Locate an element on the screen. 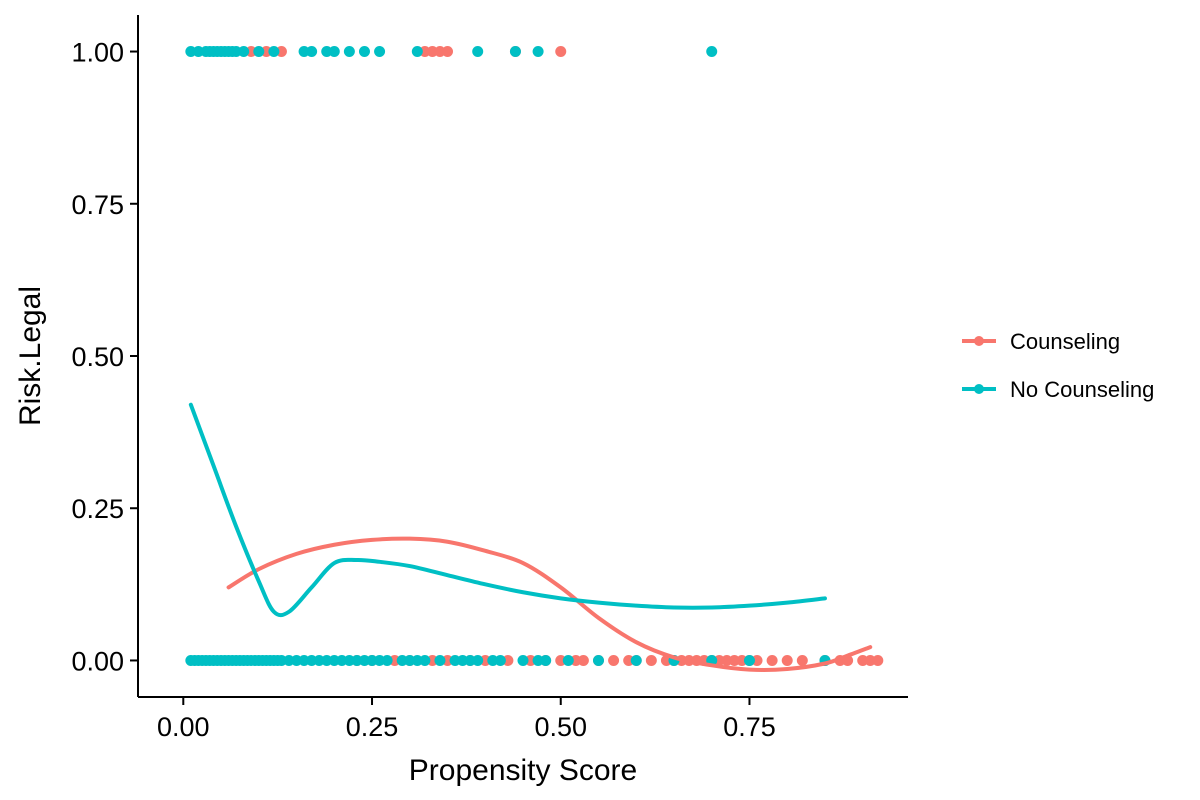 This screenshot has height=800, width=1200. x-tick-label: 0.25 is located at coordinates (372, 727).